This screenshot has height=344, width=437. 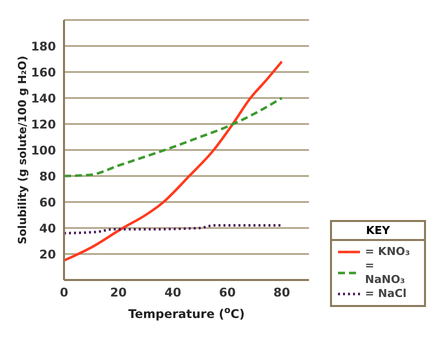 What do you see at coordinates (186, 313) in the screenshot?
I see `x-axis-title: Temperature ($^{o}$C)` at bounding box center [186, 313].